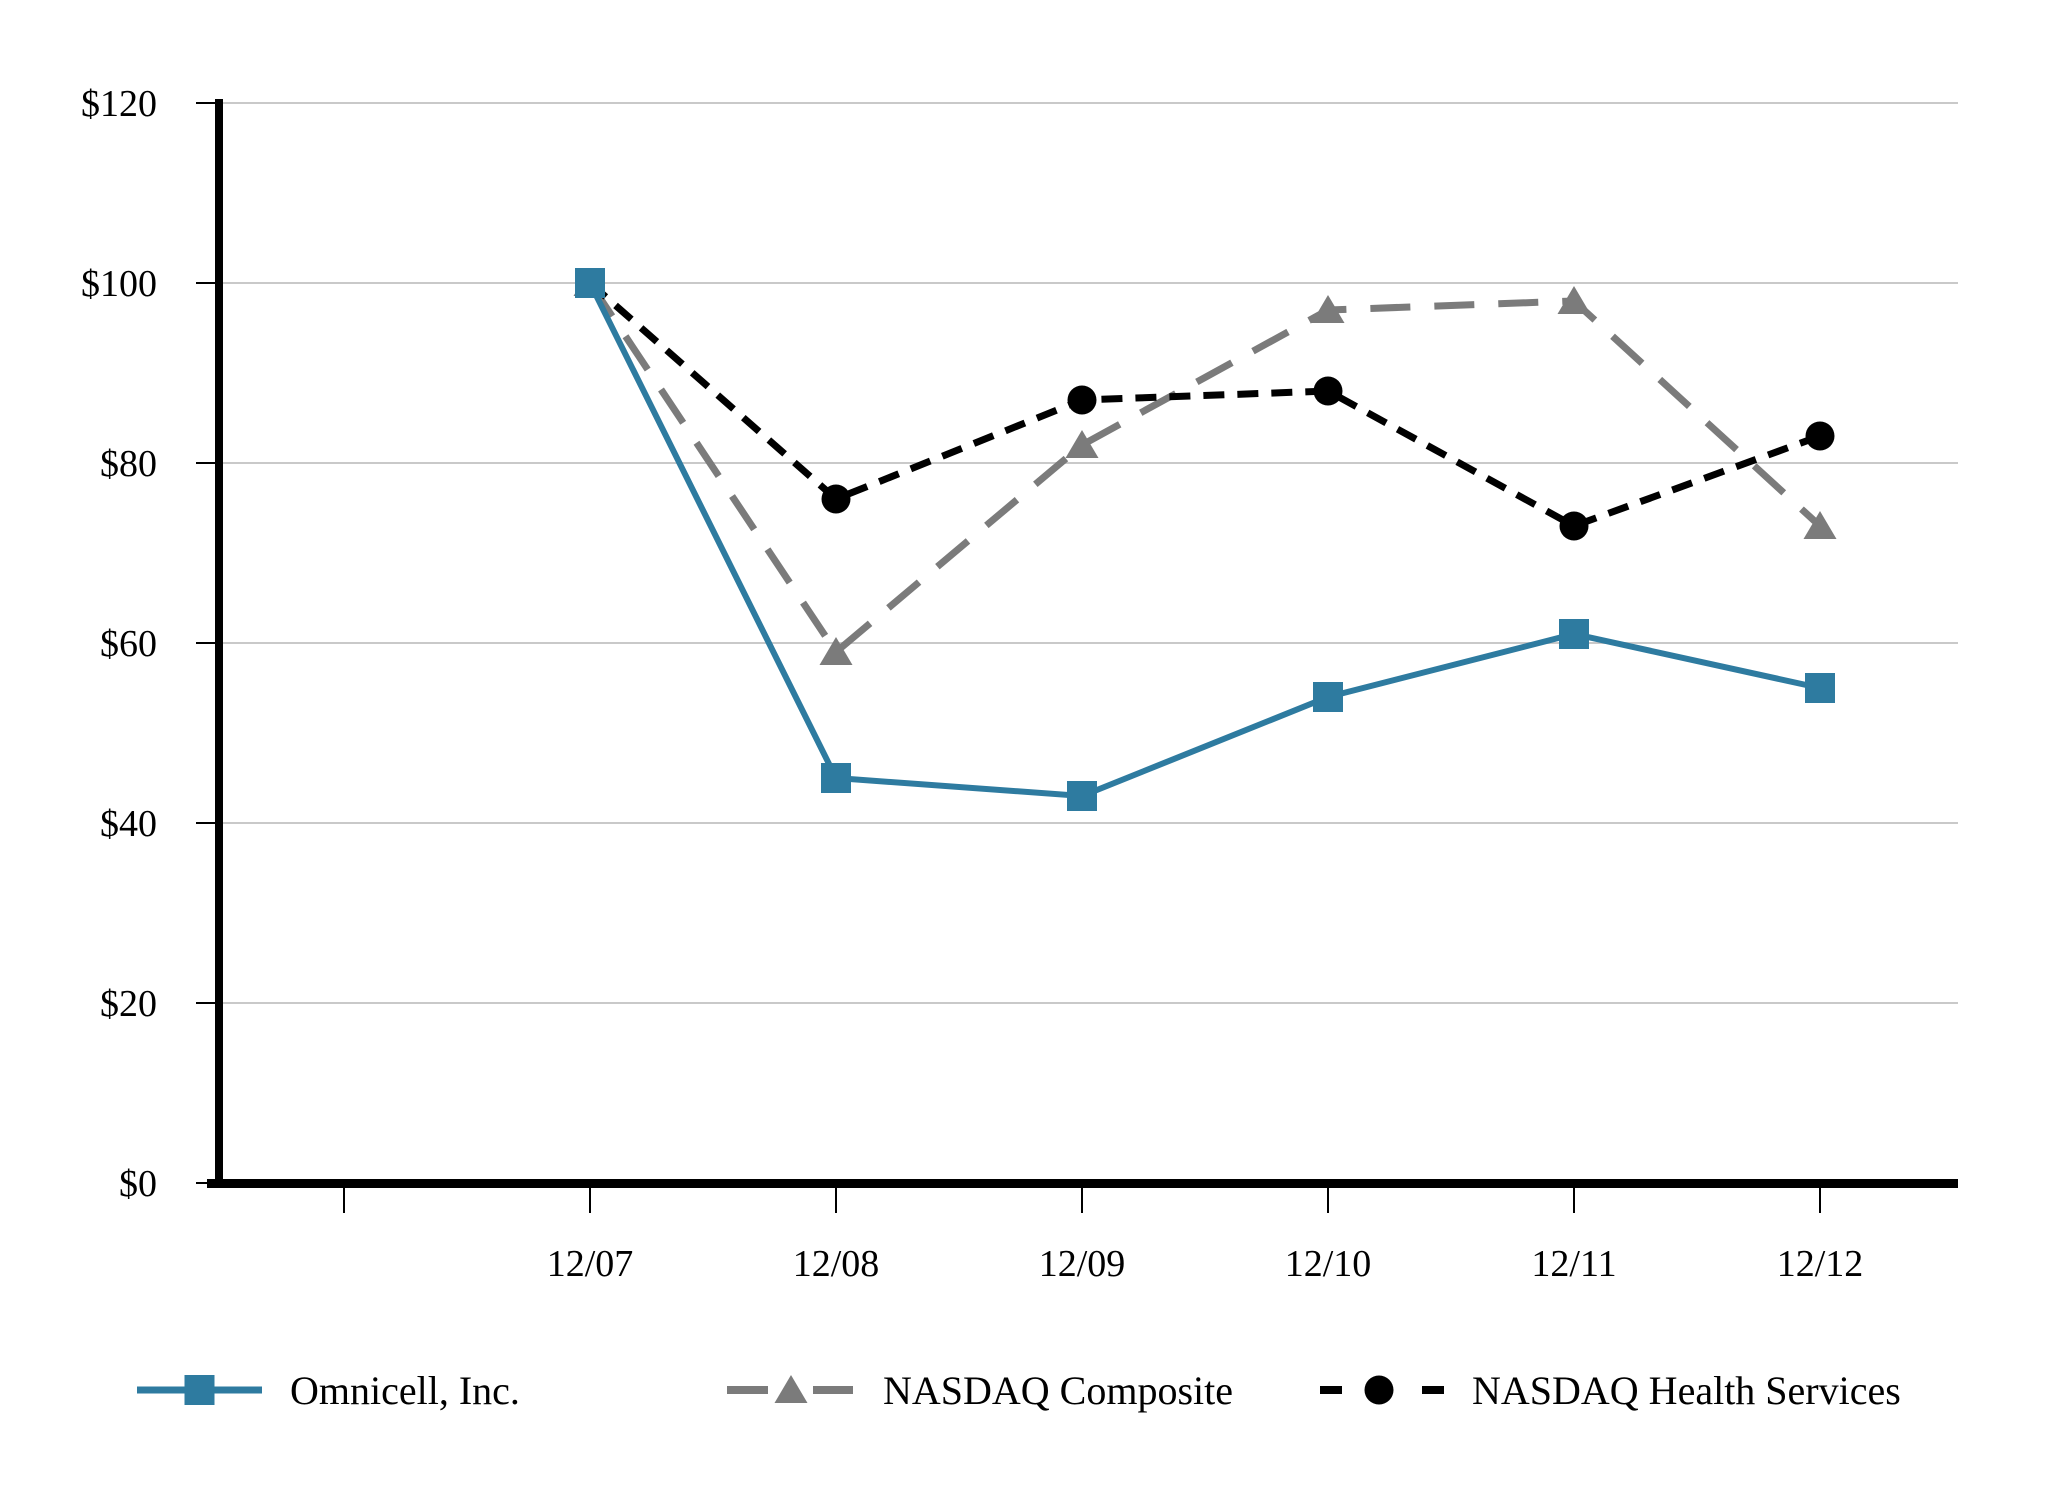 This screenshot has width=2045, height=1500. Describe the element at coordinates (1058, 1390) in the screenshot. I see `legend-label-nasdaq-composite: NASDAQ Composite` at that location.